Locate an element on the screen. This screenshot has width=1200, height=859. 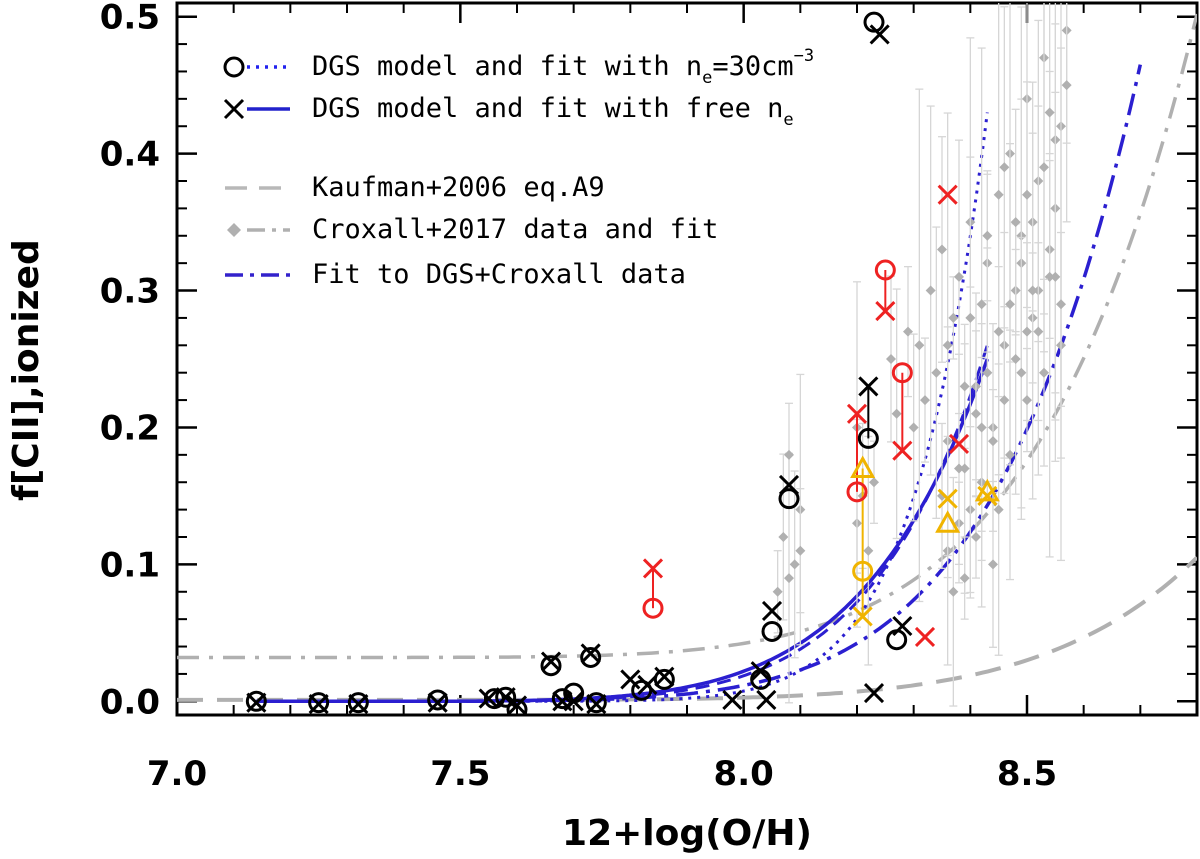
legend-label-sup: −3 is located at coordinates (804, 56).